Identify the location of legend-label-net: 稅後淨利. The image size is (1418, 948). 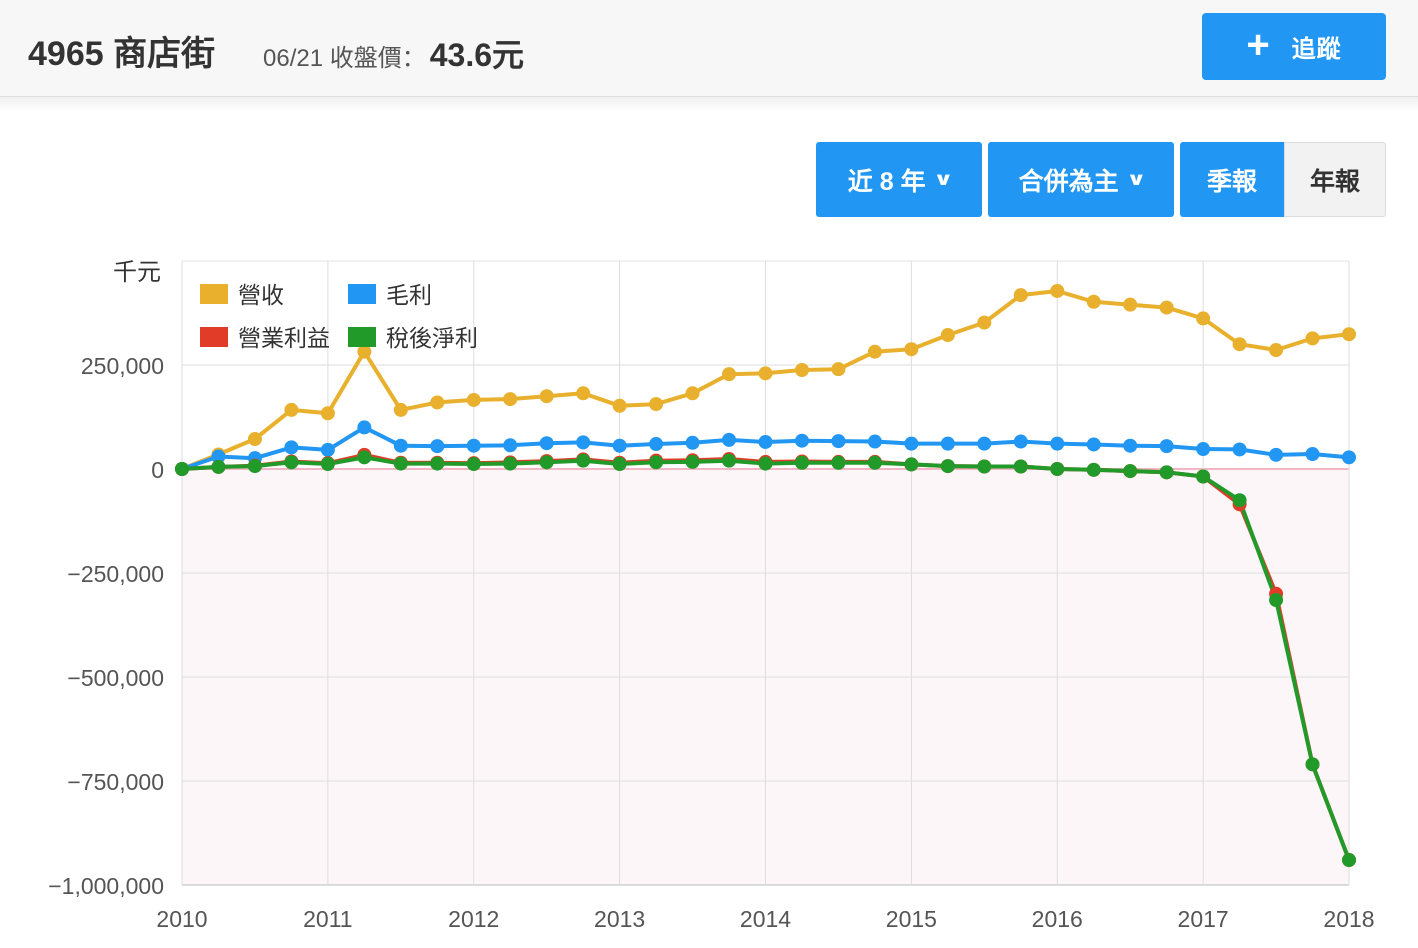
(432, 338).